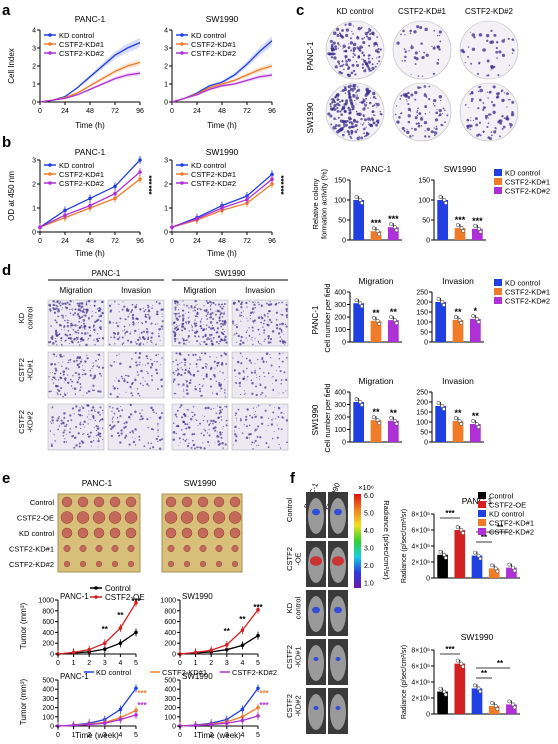 The height and width of the screenshot is (744, 558). Describe the element at coordinates (428, 579) in the screenshot. I see `panel-f-bars-ytick-label: 0` at that location.